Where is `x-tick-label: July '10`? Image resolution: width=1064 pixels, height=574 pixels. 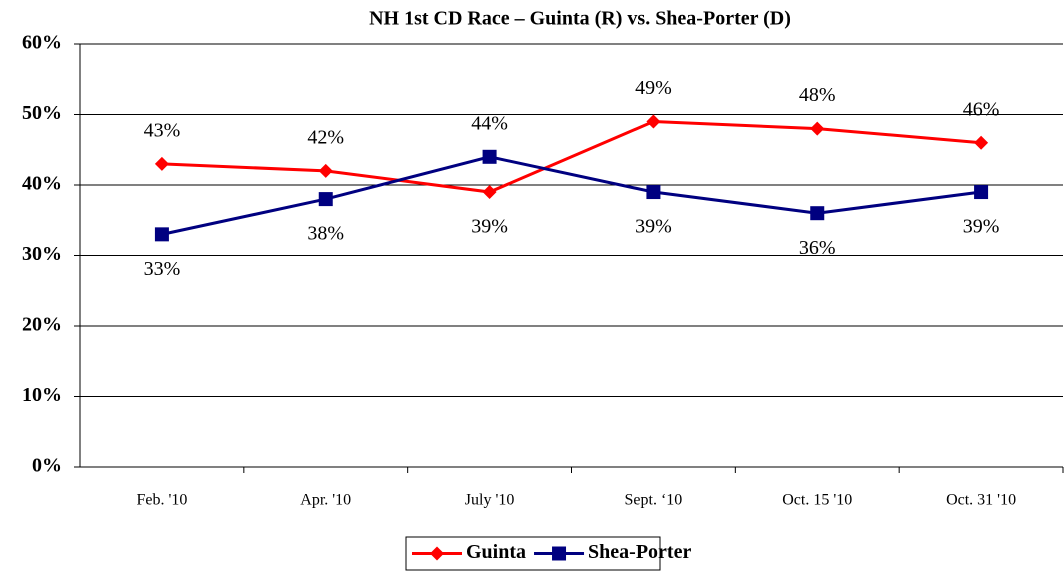
x-tick-label: July '10 is located at coordinates (490, 500).